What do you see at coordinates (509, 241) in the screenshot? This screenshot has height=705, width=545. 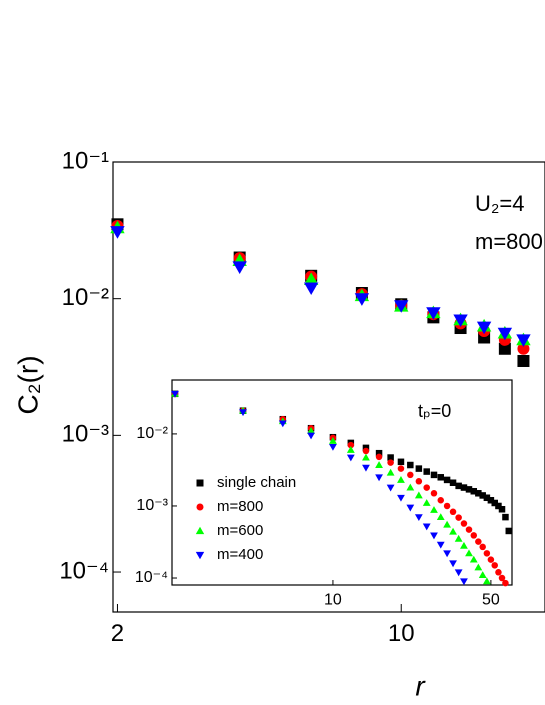 I see `annotation: m=800` at bounding box center [509, 241].